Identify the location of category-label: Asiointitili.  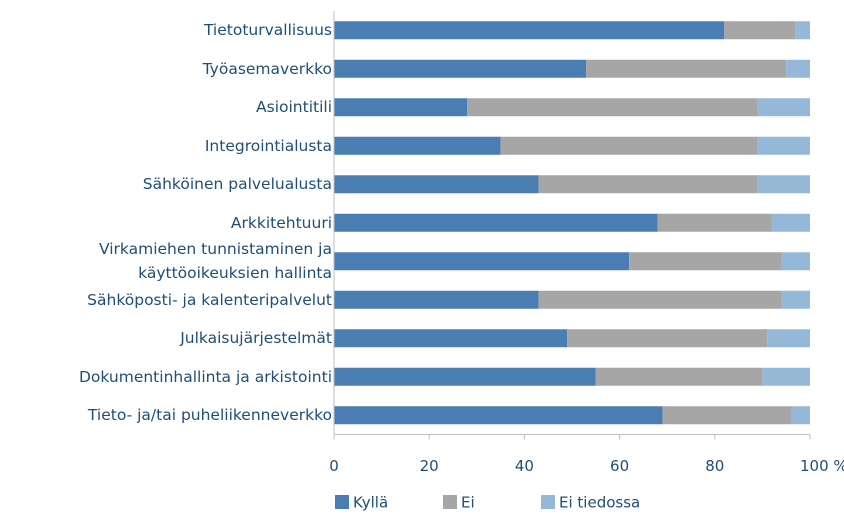
(294, 107).